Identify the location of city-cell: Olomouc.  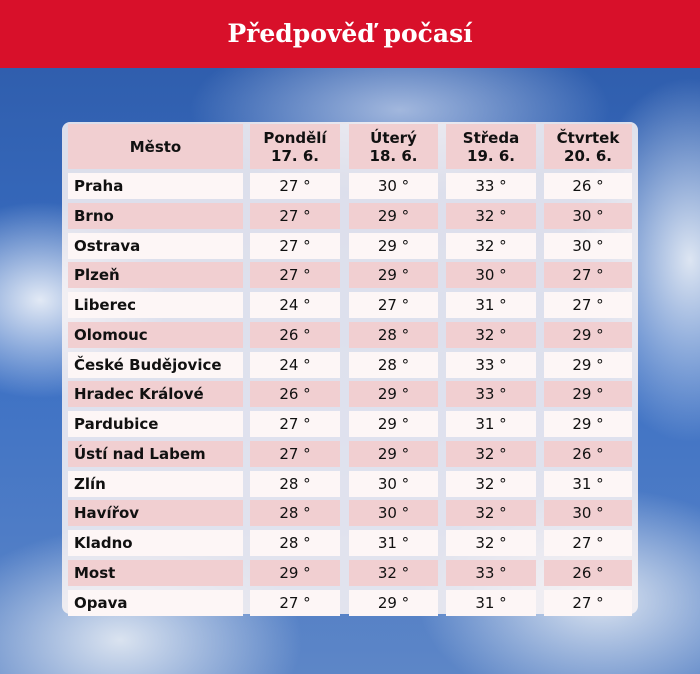
(155, 334).